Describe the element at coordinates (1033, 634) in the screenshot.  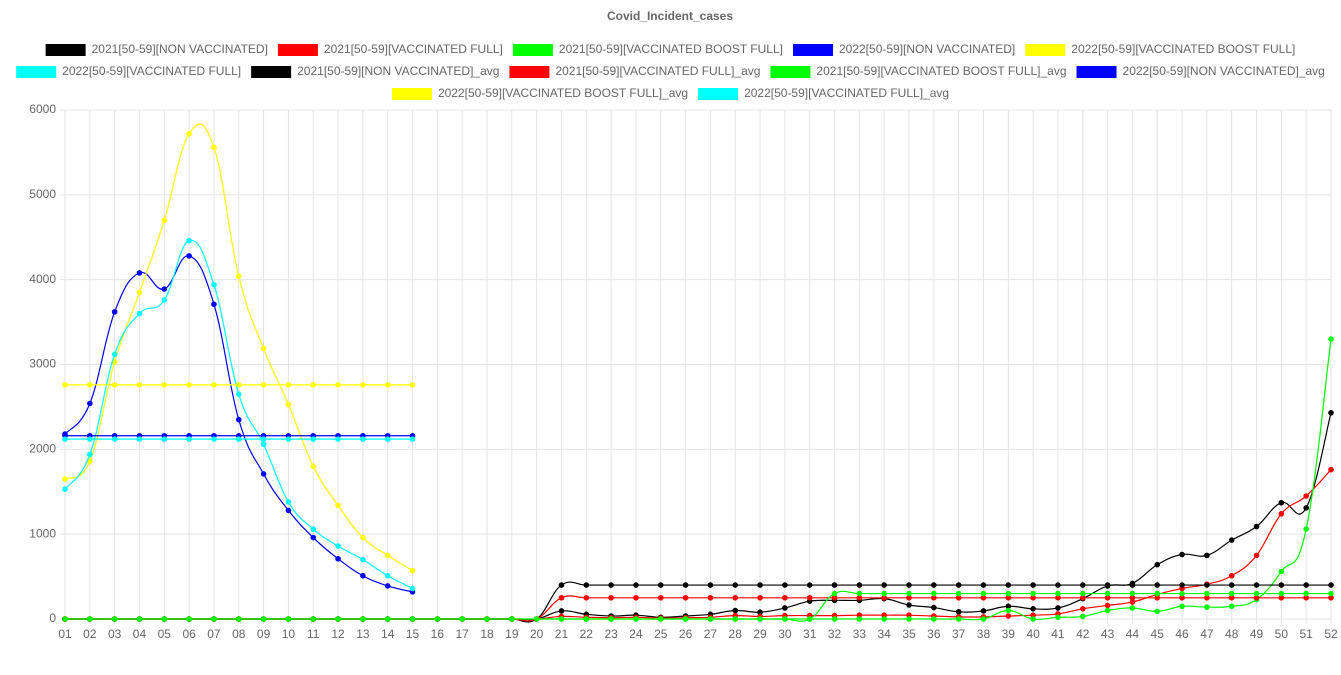
I see `x-tick-label: 40` at that location.